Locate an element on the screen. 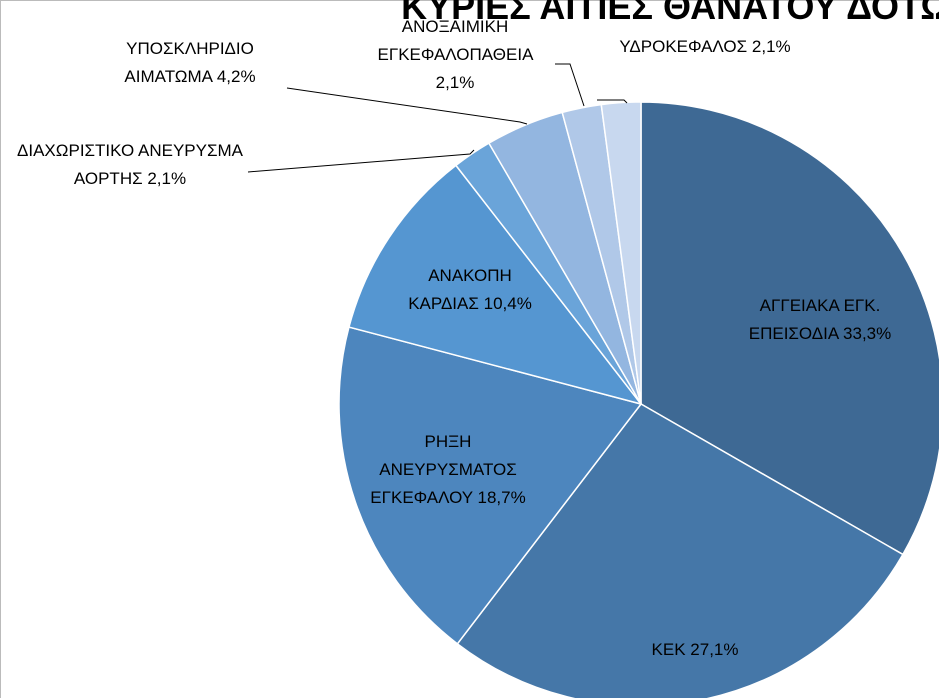 The height and width of the screenshot is (698, 939). slice-label: ΥΔΡΟΚΕΦΑΛΟΣ 2,1% is located at coordinates (705, 47).